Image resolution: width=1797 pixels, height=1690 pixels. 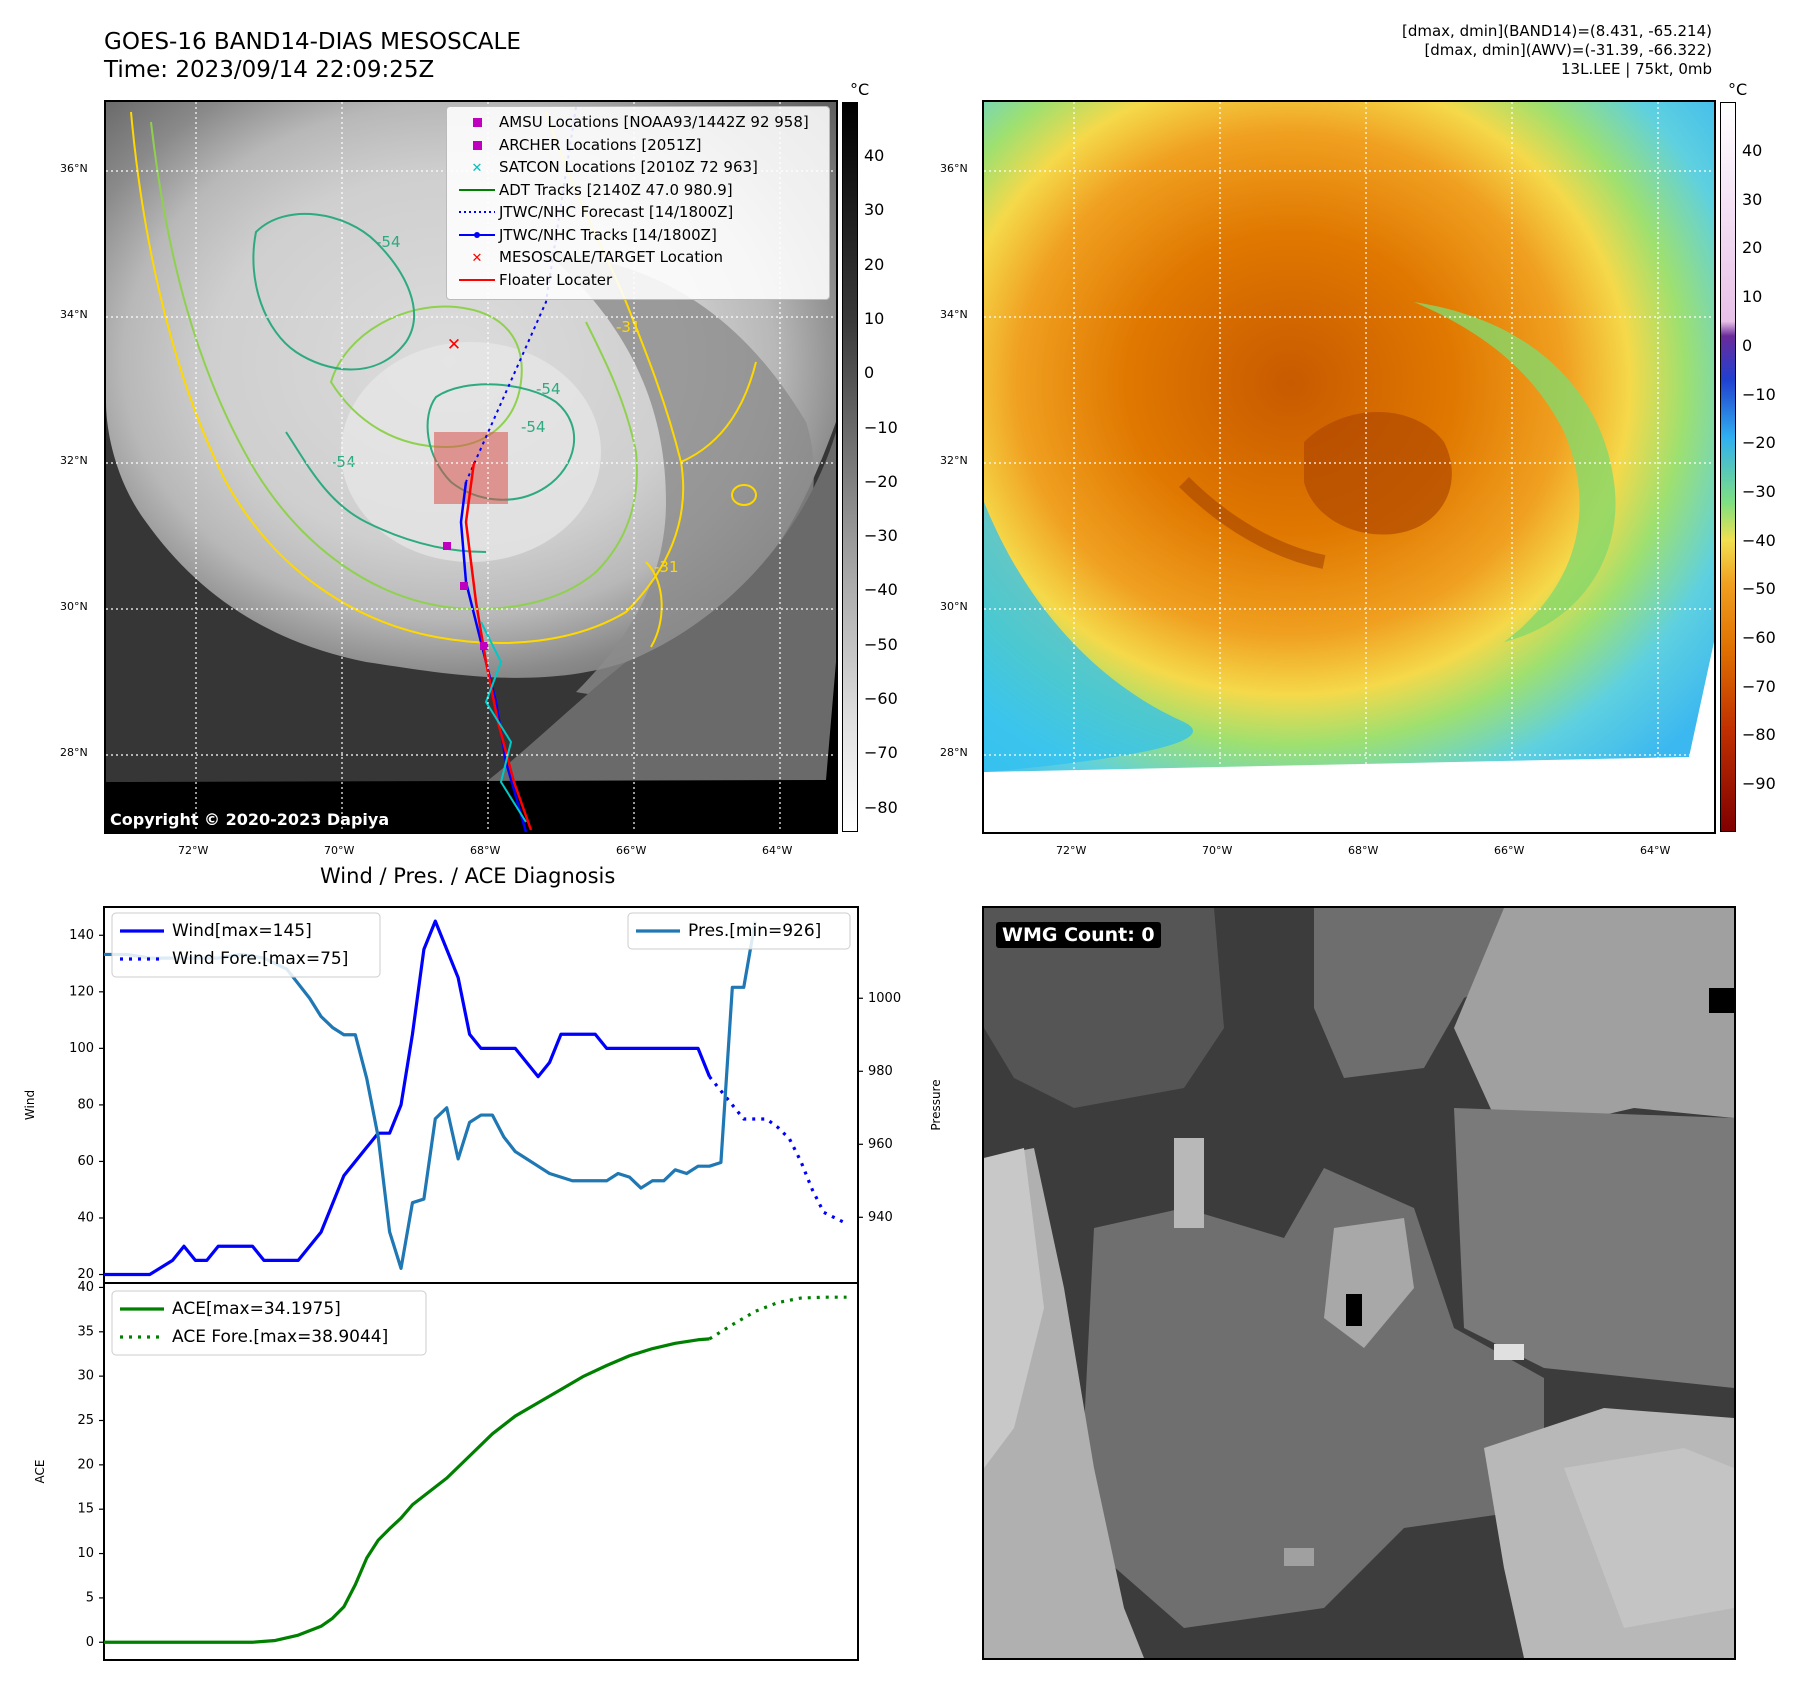 I want to click on colorbar-tick: −10, so click(x=881, y=427).